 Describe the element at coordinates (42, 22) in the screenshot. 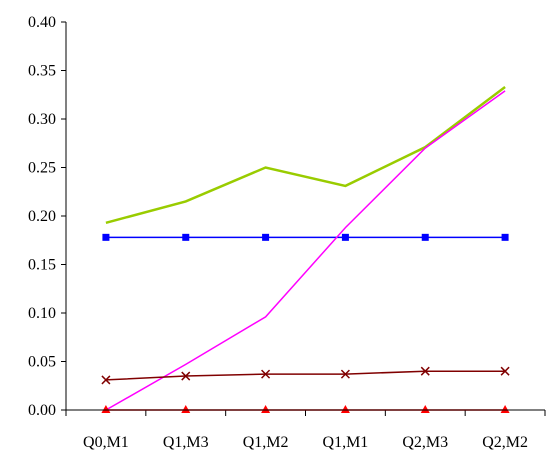

I see `y-tick-label: 0.40` at that location.